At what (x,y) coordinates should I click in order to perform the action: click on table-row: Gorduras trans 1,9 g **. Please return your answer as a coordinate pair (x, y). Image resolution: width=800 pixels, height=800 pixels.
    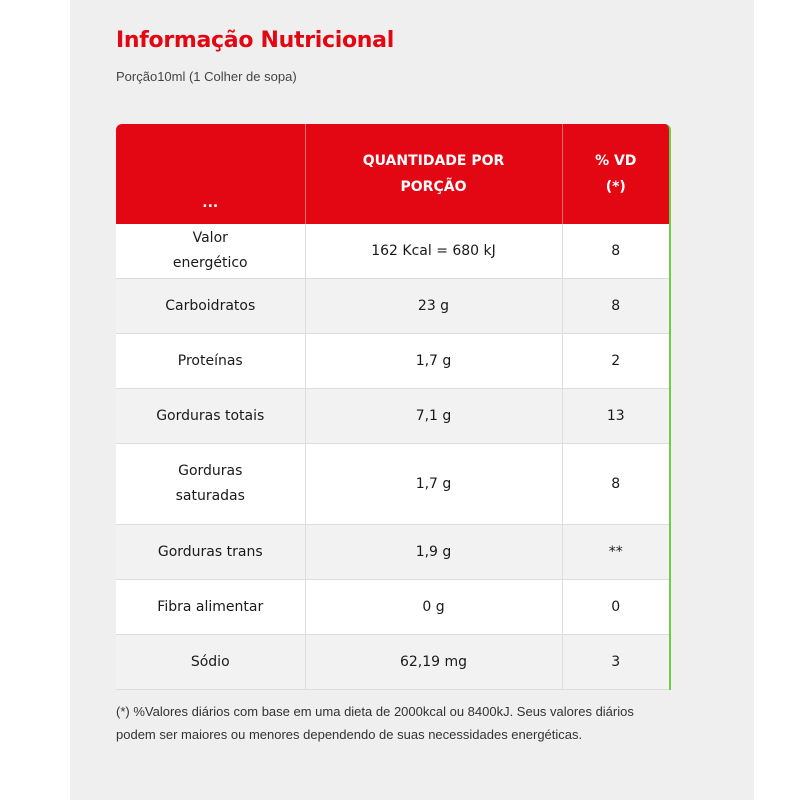
    Looking at the image, I should click on (392, 552).